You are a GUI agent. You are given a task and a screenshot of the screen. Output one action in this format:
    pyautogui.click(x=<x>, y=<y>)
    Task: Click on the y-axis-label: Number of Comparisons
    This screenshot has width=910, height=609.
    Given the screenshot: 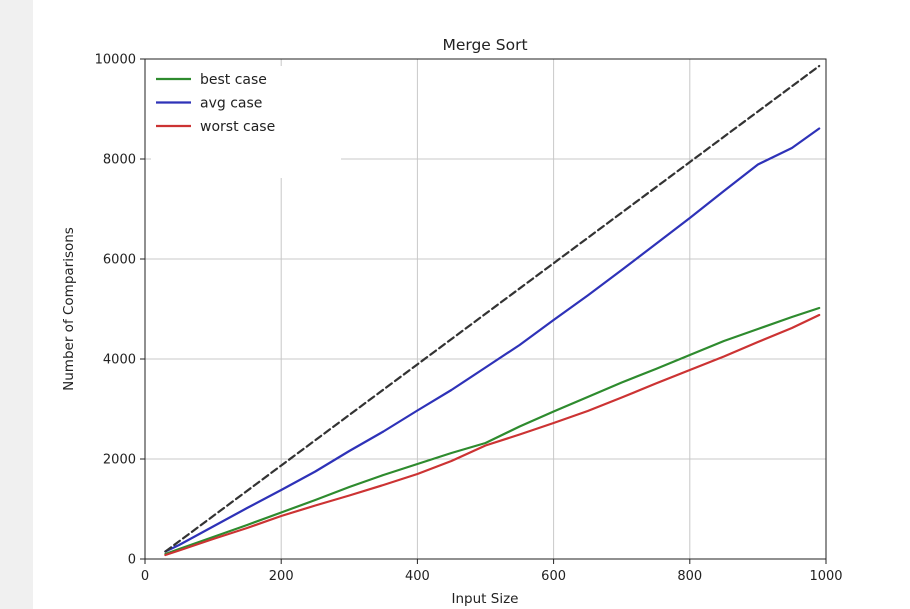 What is the action you would take?
    pyautogui.click(x=69, y=309)
    